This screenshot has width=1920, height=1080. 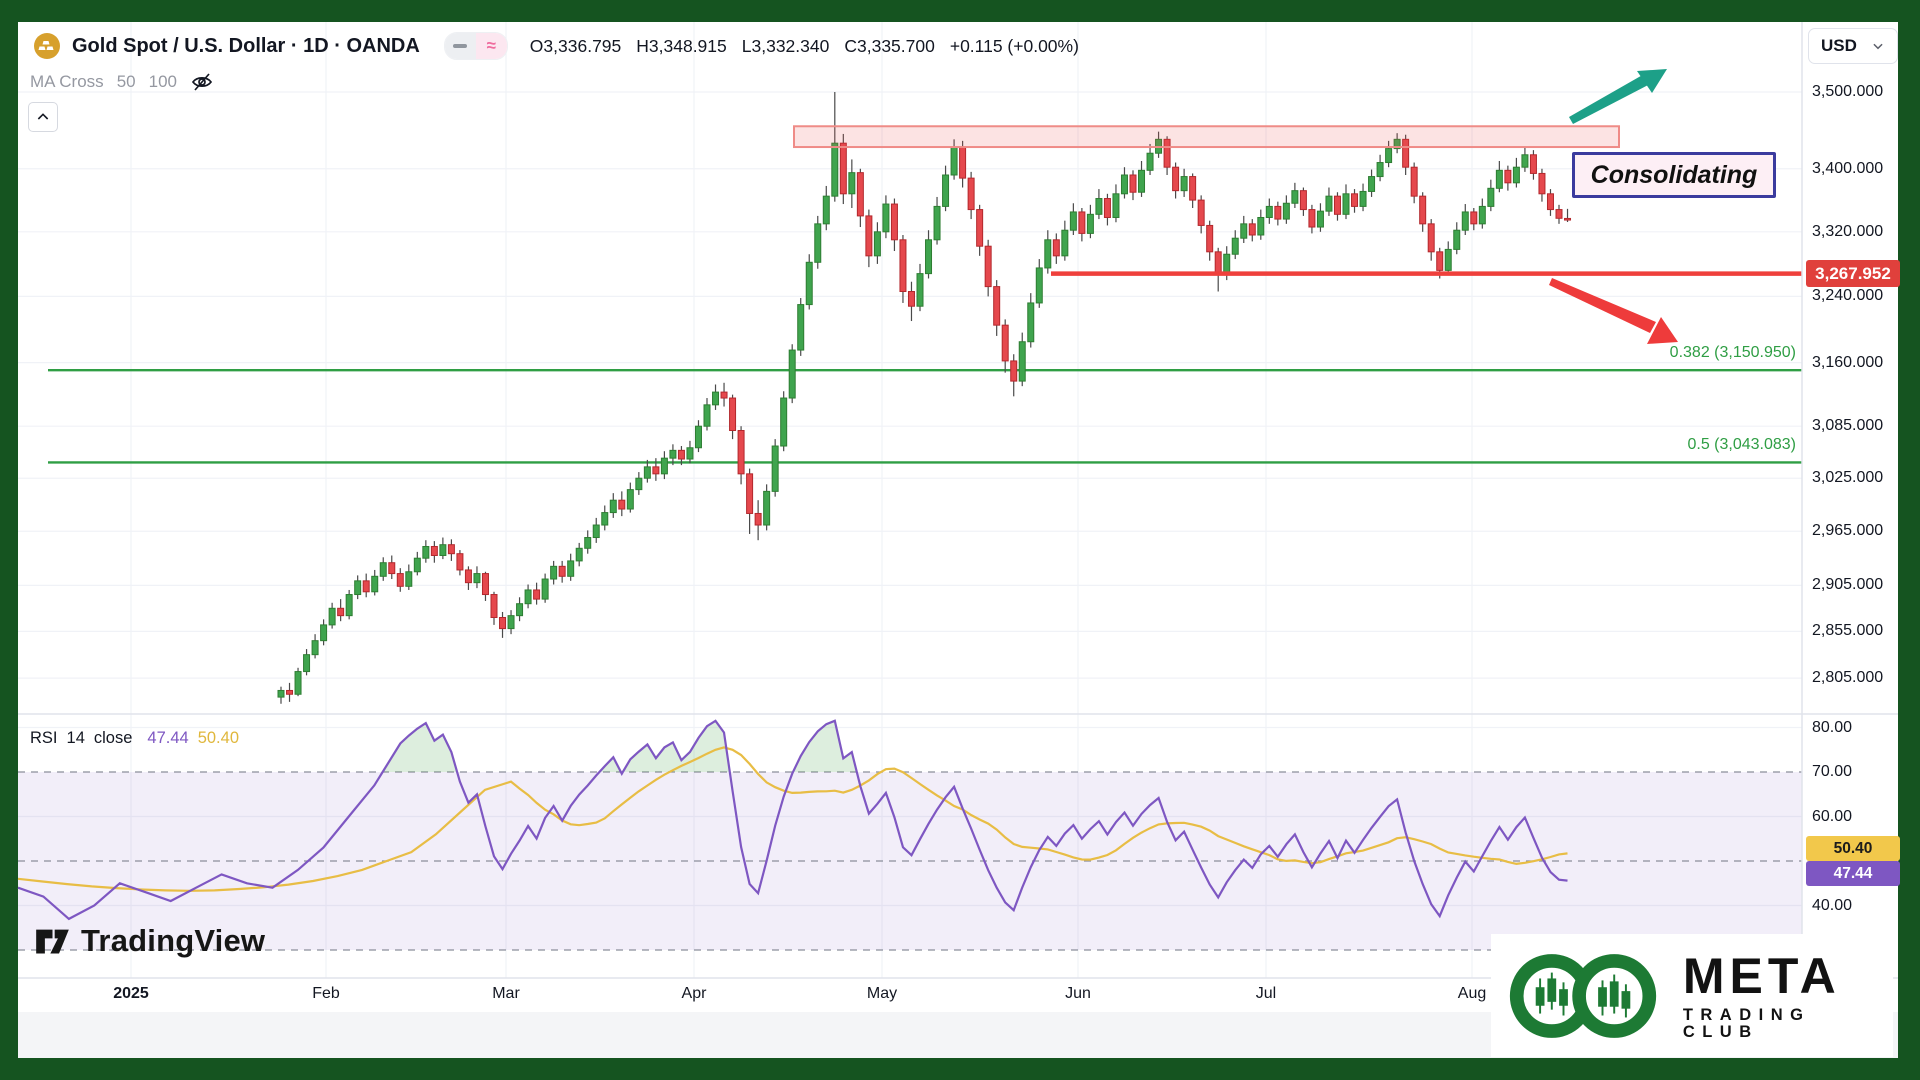 What do you see at coordinates (1848, 631) in the screenshot?
I see `price-axis-tick: 2,855.000` at bounding box center [1848, 631].